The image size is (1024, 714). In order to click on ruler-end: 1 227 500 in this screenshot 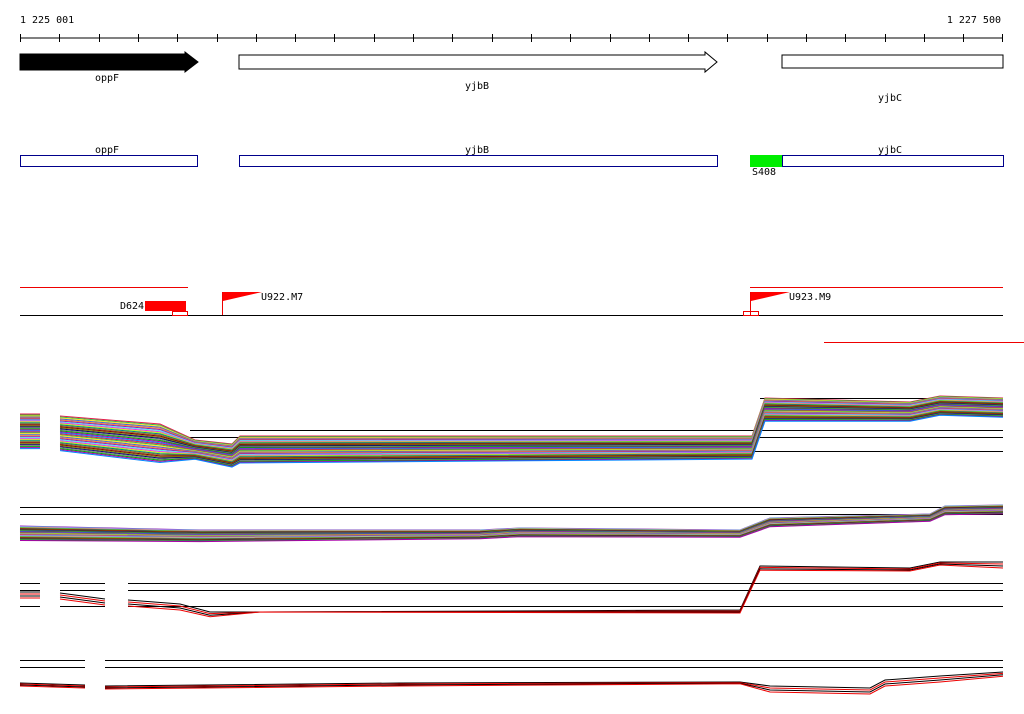, I will do `click(974, 20)`.